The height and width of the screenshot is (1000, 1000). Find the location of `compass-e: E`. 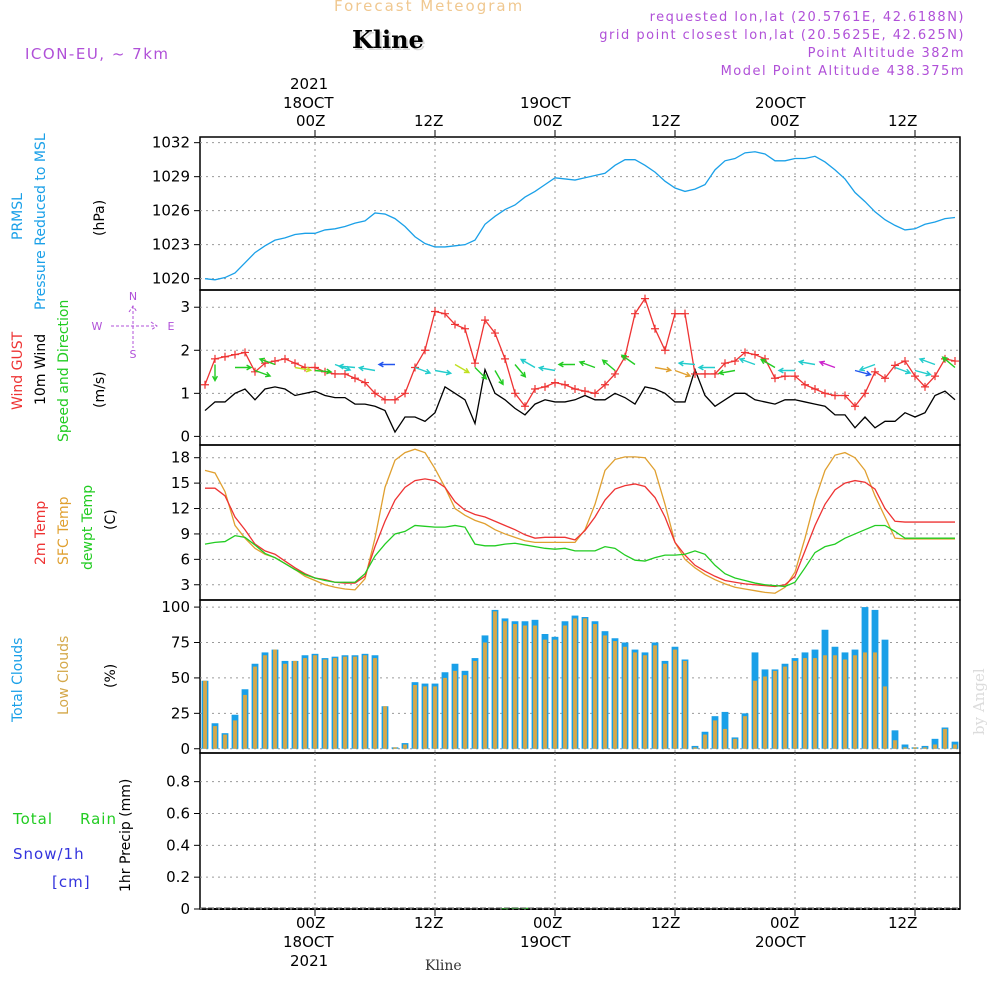

compass-e: E is located at coordinates (171, 326).